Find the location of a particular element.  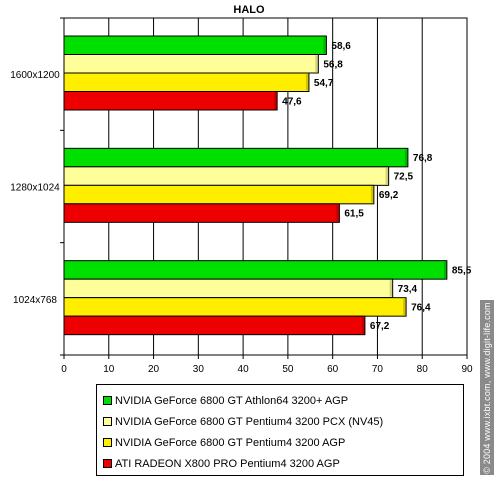

x-tick-label: 20 is located at coordinates (154, 369).